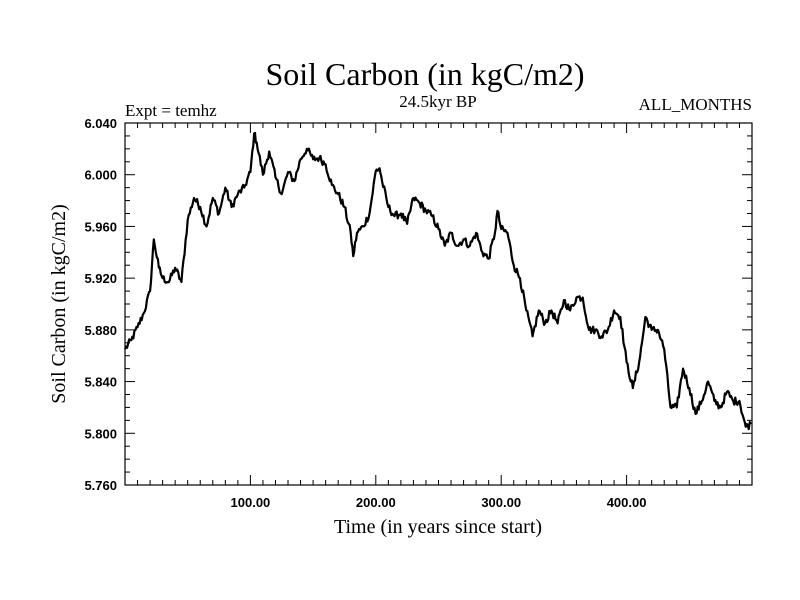 The width and height of the screenshot is (800, 600). I want to click on y-tick-label: 5.800, so click(100, 433).